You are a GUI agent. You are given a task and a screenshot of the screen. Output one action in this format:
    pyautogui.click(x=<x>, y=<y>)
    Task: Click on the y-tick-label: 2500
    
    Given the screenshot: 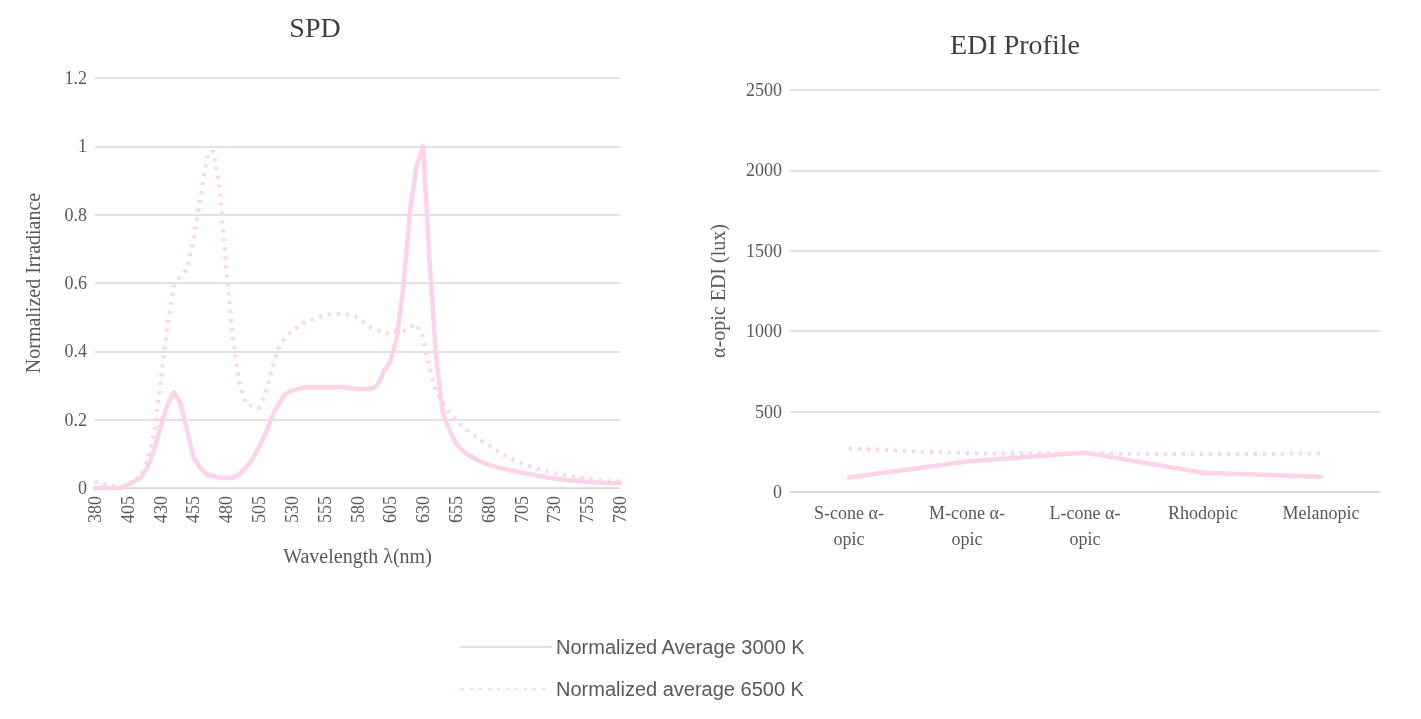 What is the action you would take?
    pyautogui.click(x=764, y=90)
    